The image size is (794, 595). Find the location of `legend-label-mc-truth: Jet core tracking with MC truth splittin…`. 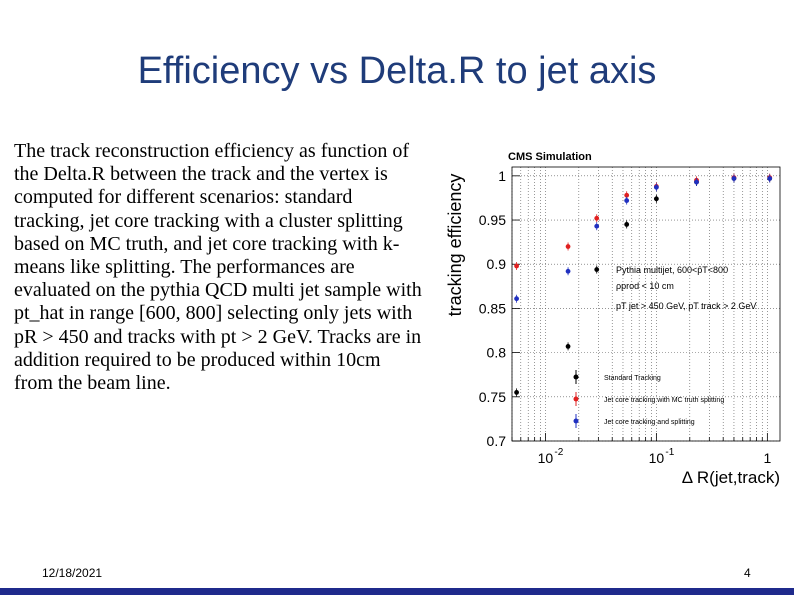

legend-label-mc-truth: Jet core tracking with MC truth splittin… is located at coordinates (664, 400).